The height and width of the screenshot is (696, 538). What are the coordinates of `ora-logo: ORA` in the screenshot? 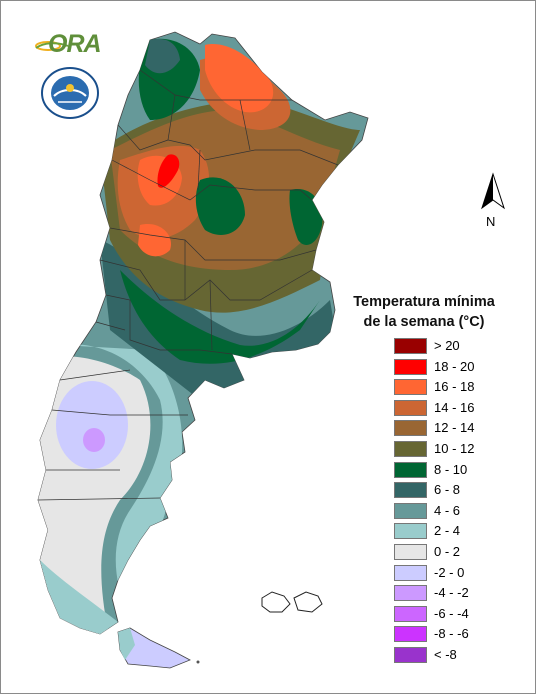 It's located at (69, 44).